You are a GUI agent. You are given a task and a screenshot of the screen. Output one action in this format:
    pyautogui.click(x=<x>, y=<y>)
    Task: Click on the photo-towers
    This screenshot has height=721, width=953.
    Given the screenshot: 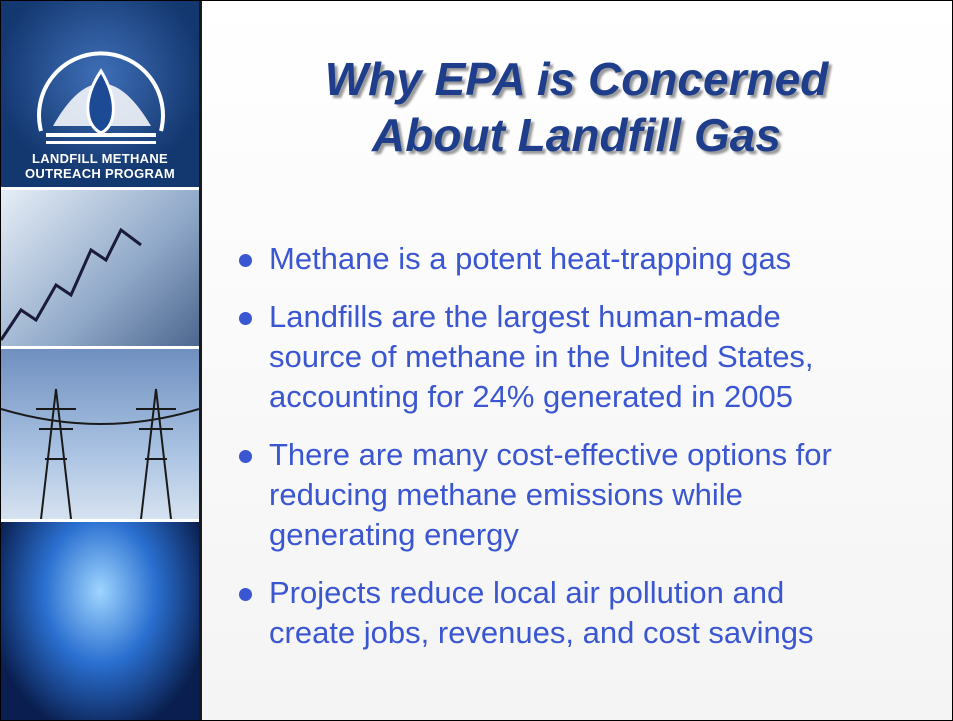 What is the action you would take?
    pyautogui.click(x=100, y=435)
    